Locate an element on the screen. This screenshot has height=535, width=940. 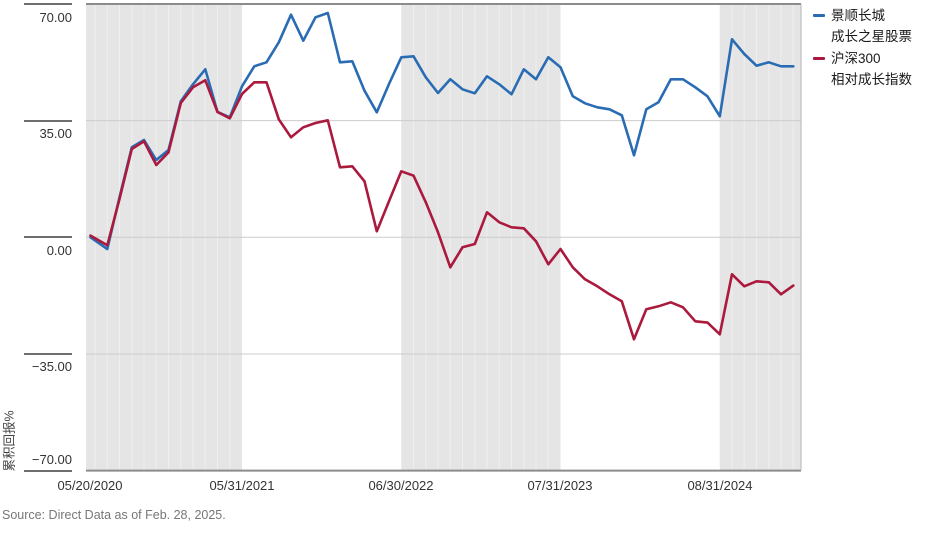
y-tick-label: 70.00 is located at coordinates (55, 17).